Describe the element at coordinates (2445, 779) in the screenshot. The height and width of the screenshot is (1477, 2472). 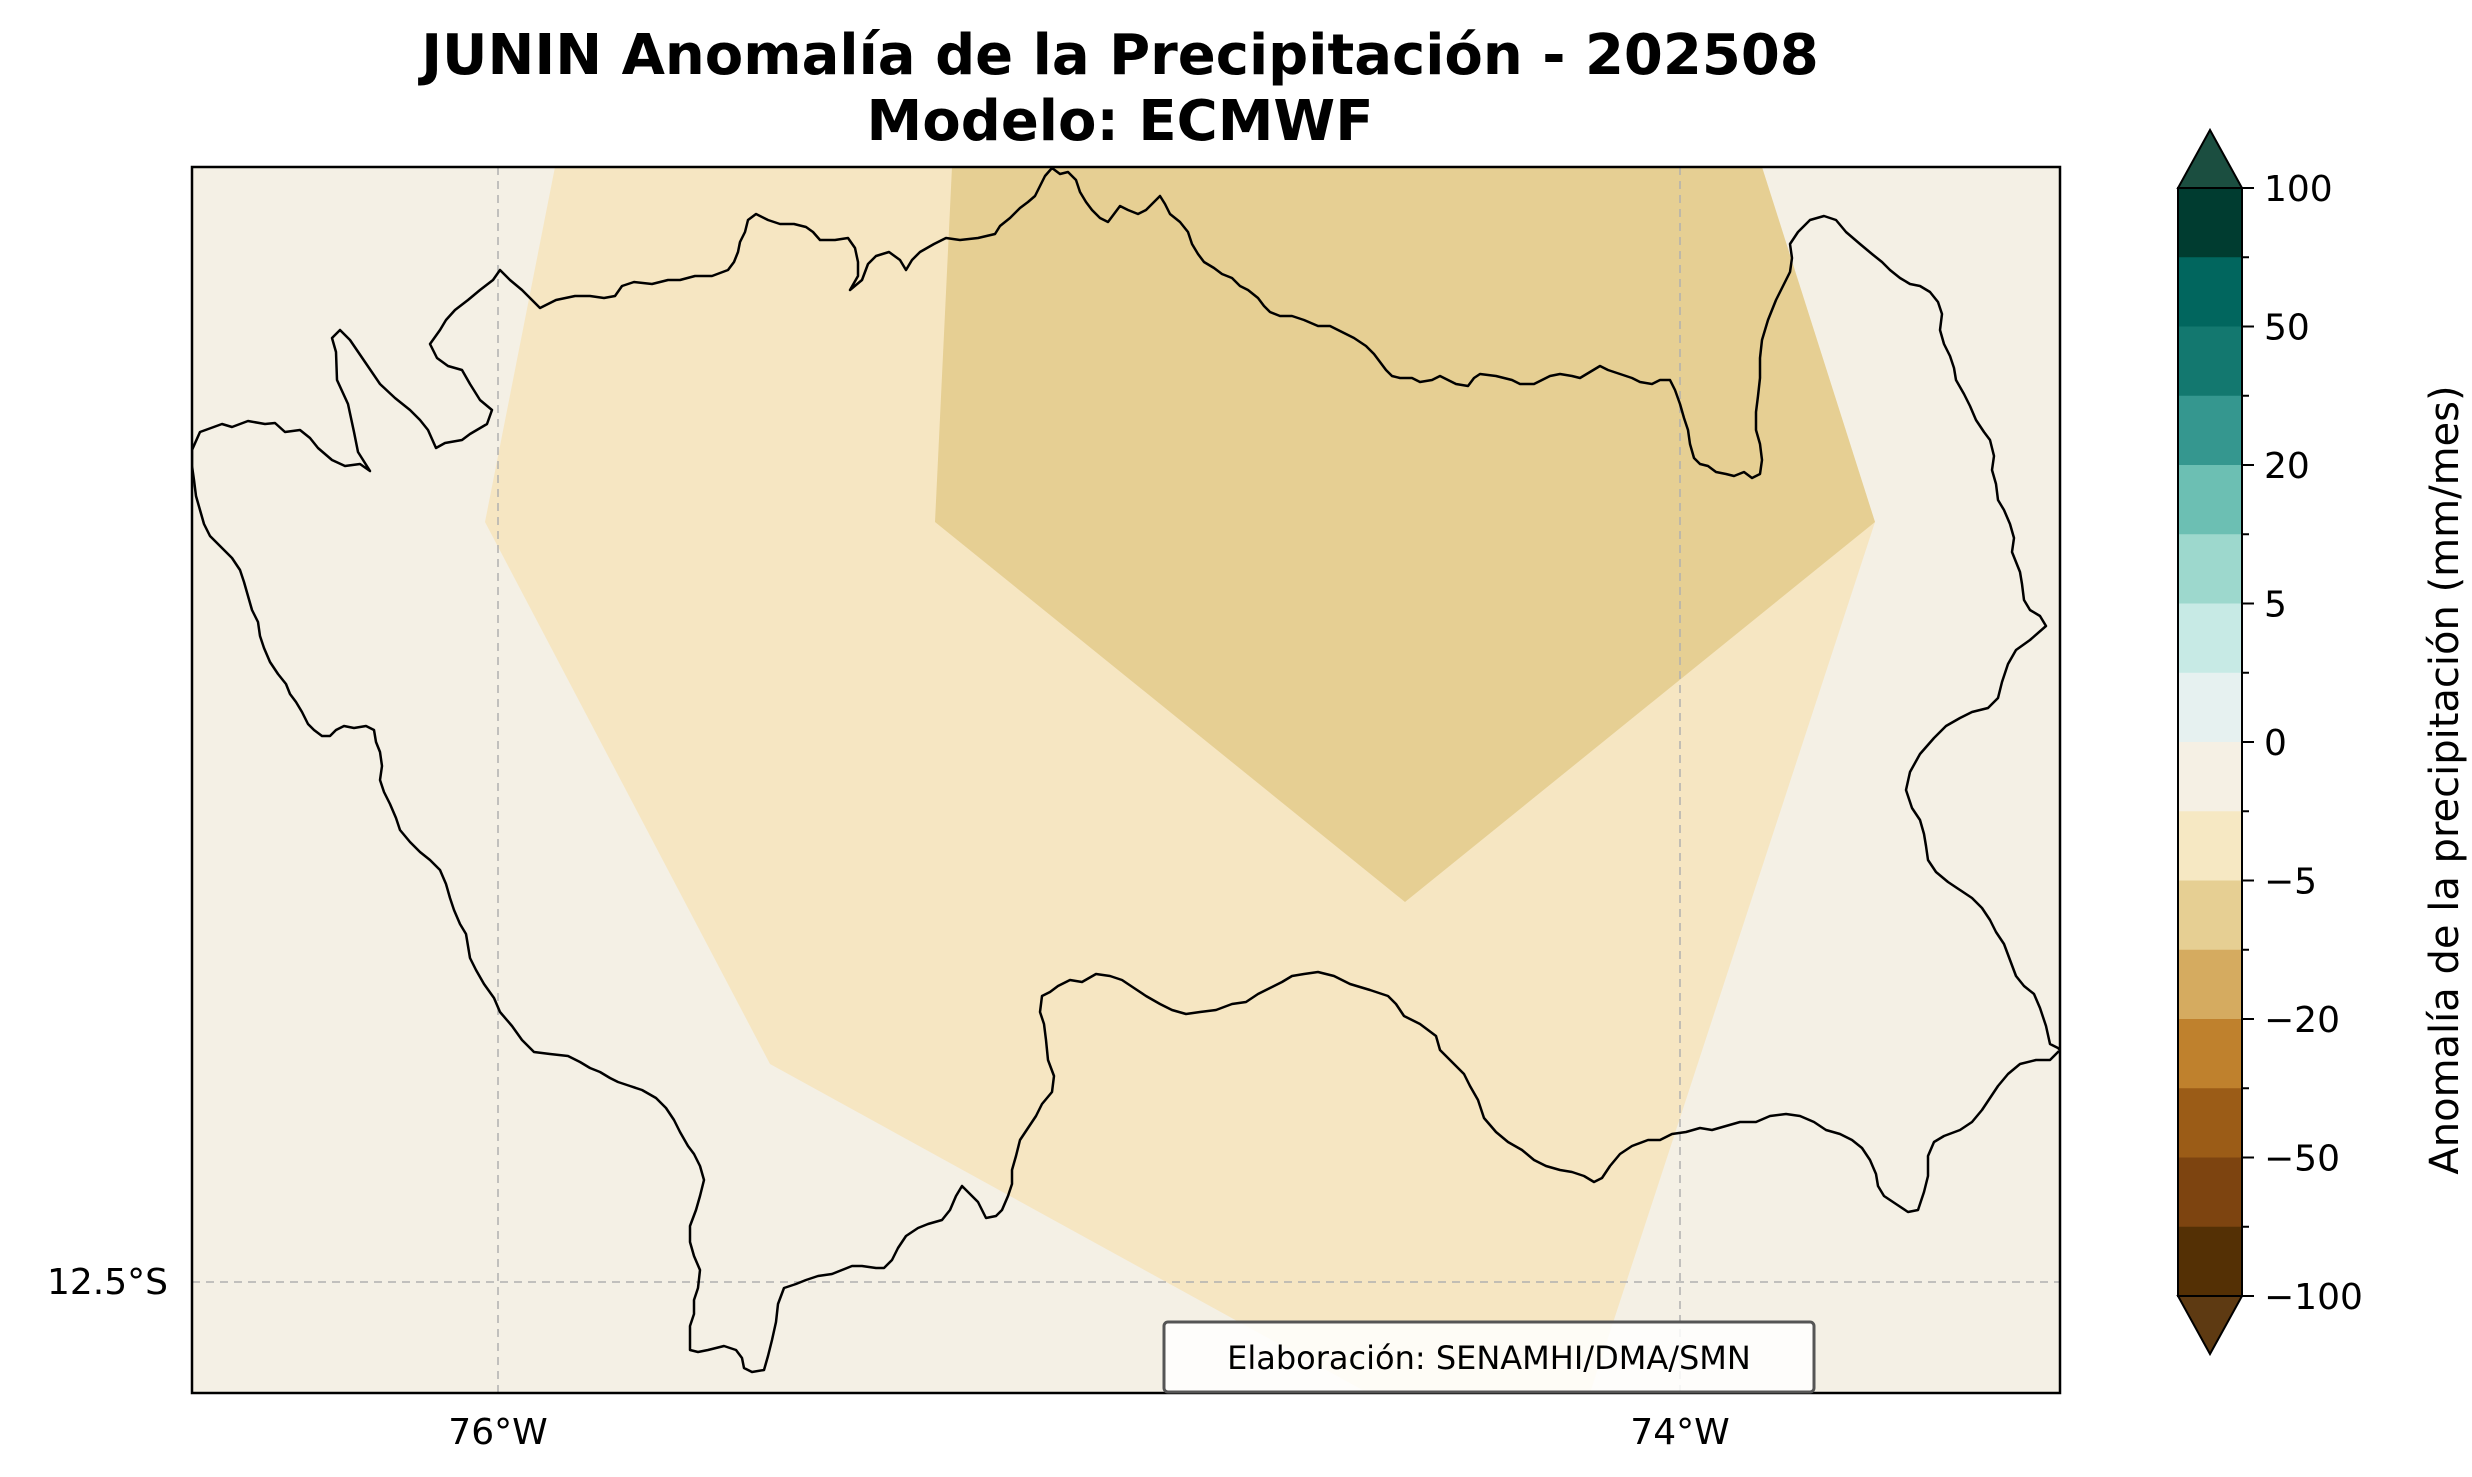
I see `colorbar-label: Anomalía de la precipitación (mm/mes)` at that location.